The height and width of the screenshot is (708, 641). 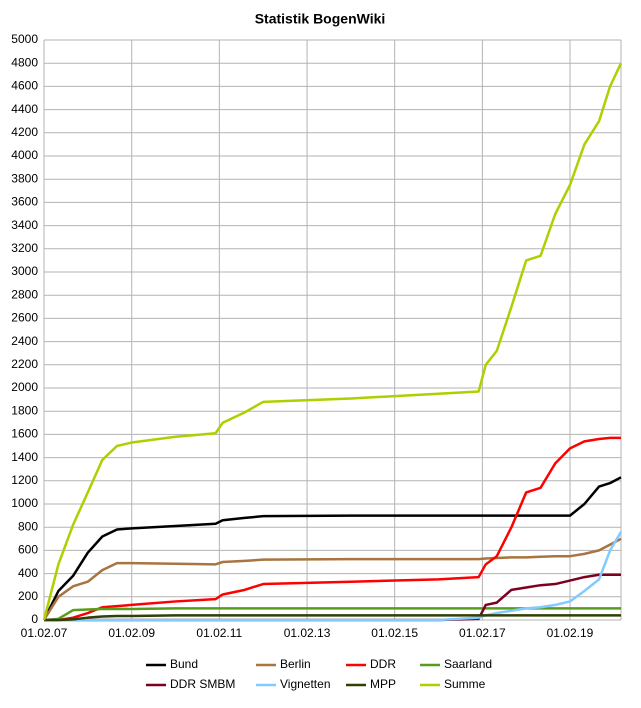 I want to click on x-tick-label: 01.02.13, so click(x=307, y=633).